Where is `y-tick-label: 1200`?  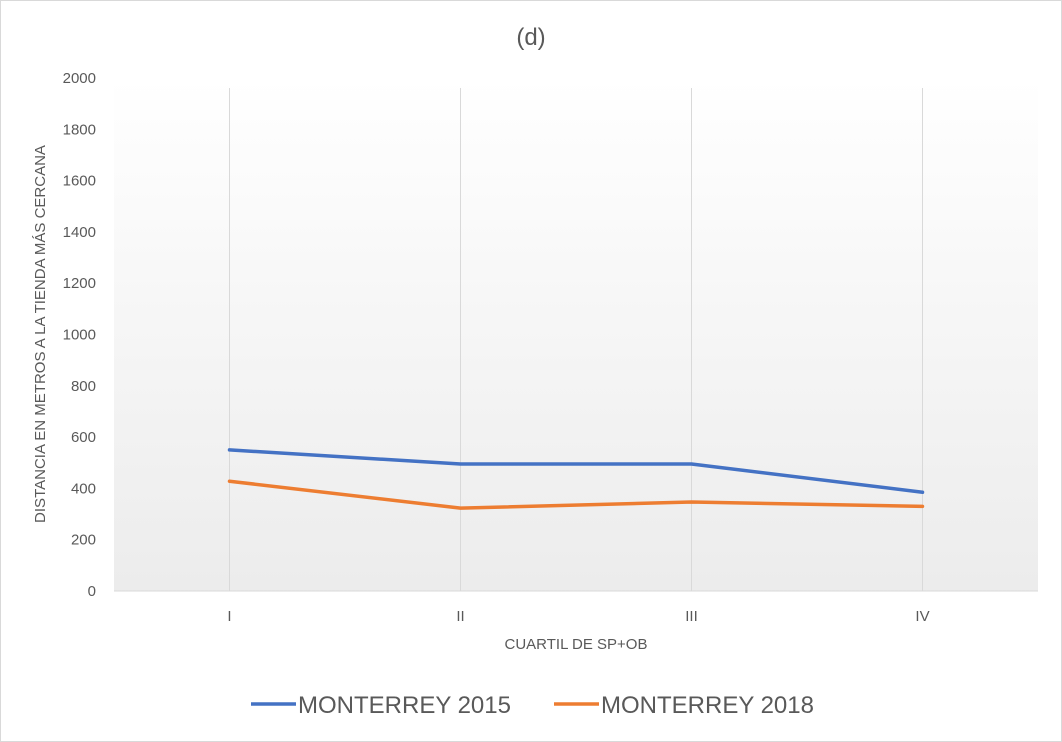
y-tick-label: 1200 is located at coordinates (79, 283).